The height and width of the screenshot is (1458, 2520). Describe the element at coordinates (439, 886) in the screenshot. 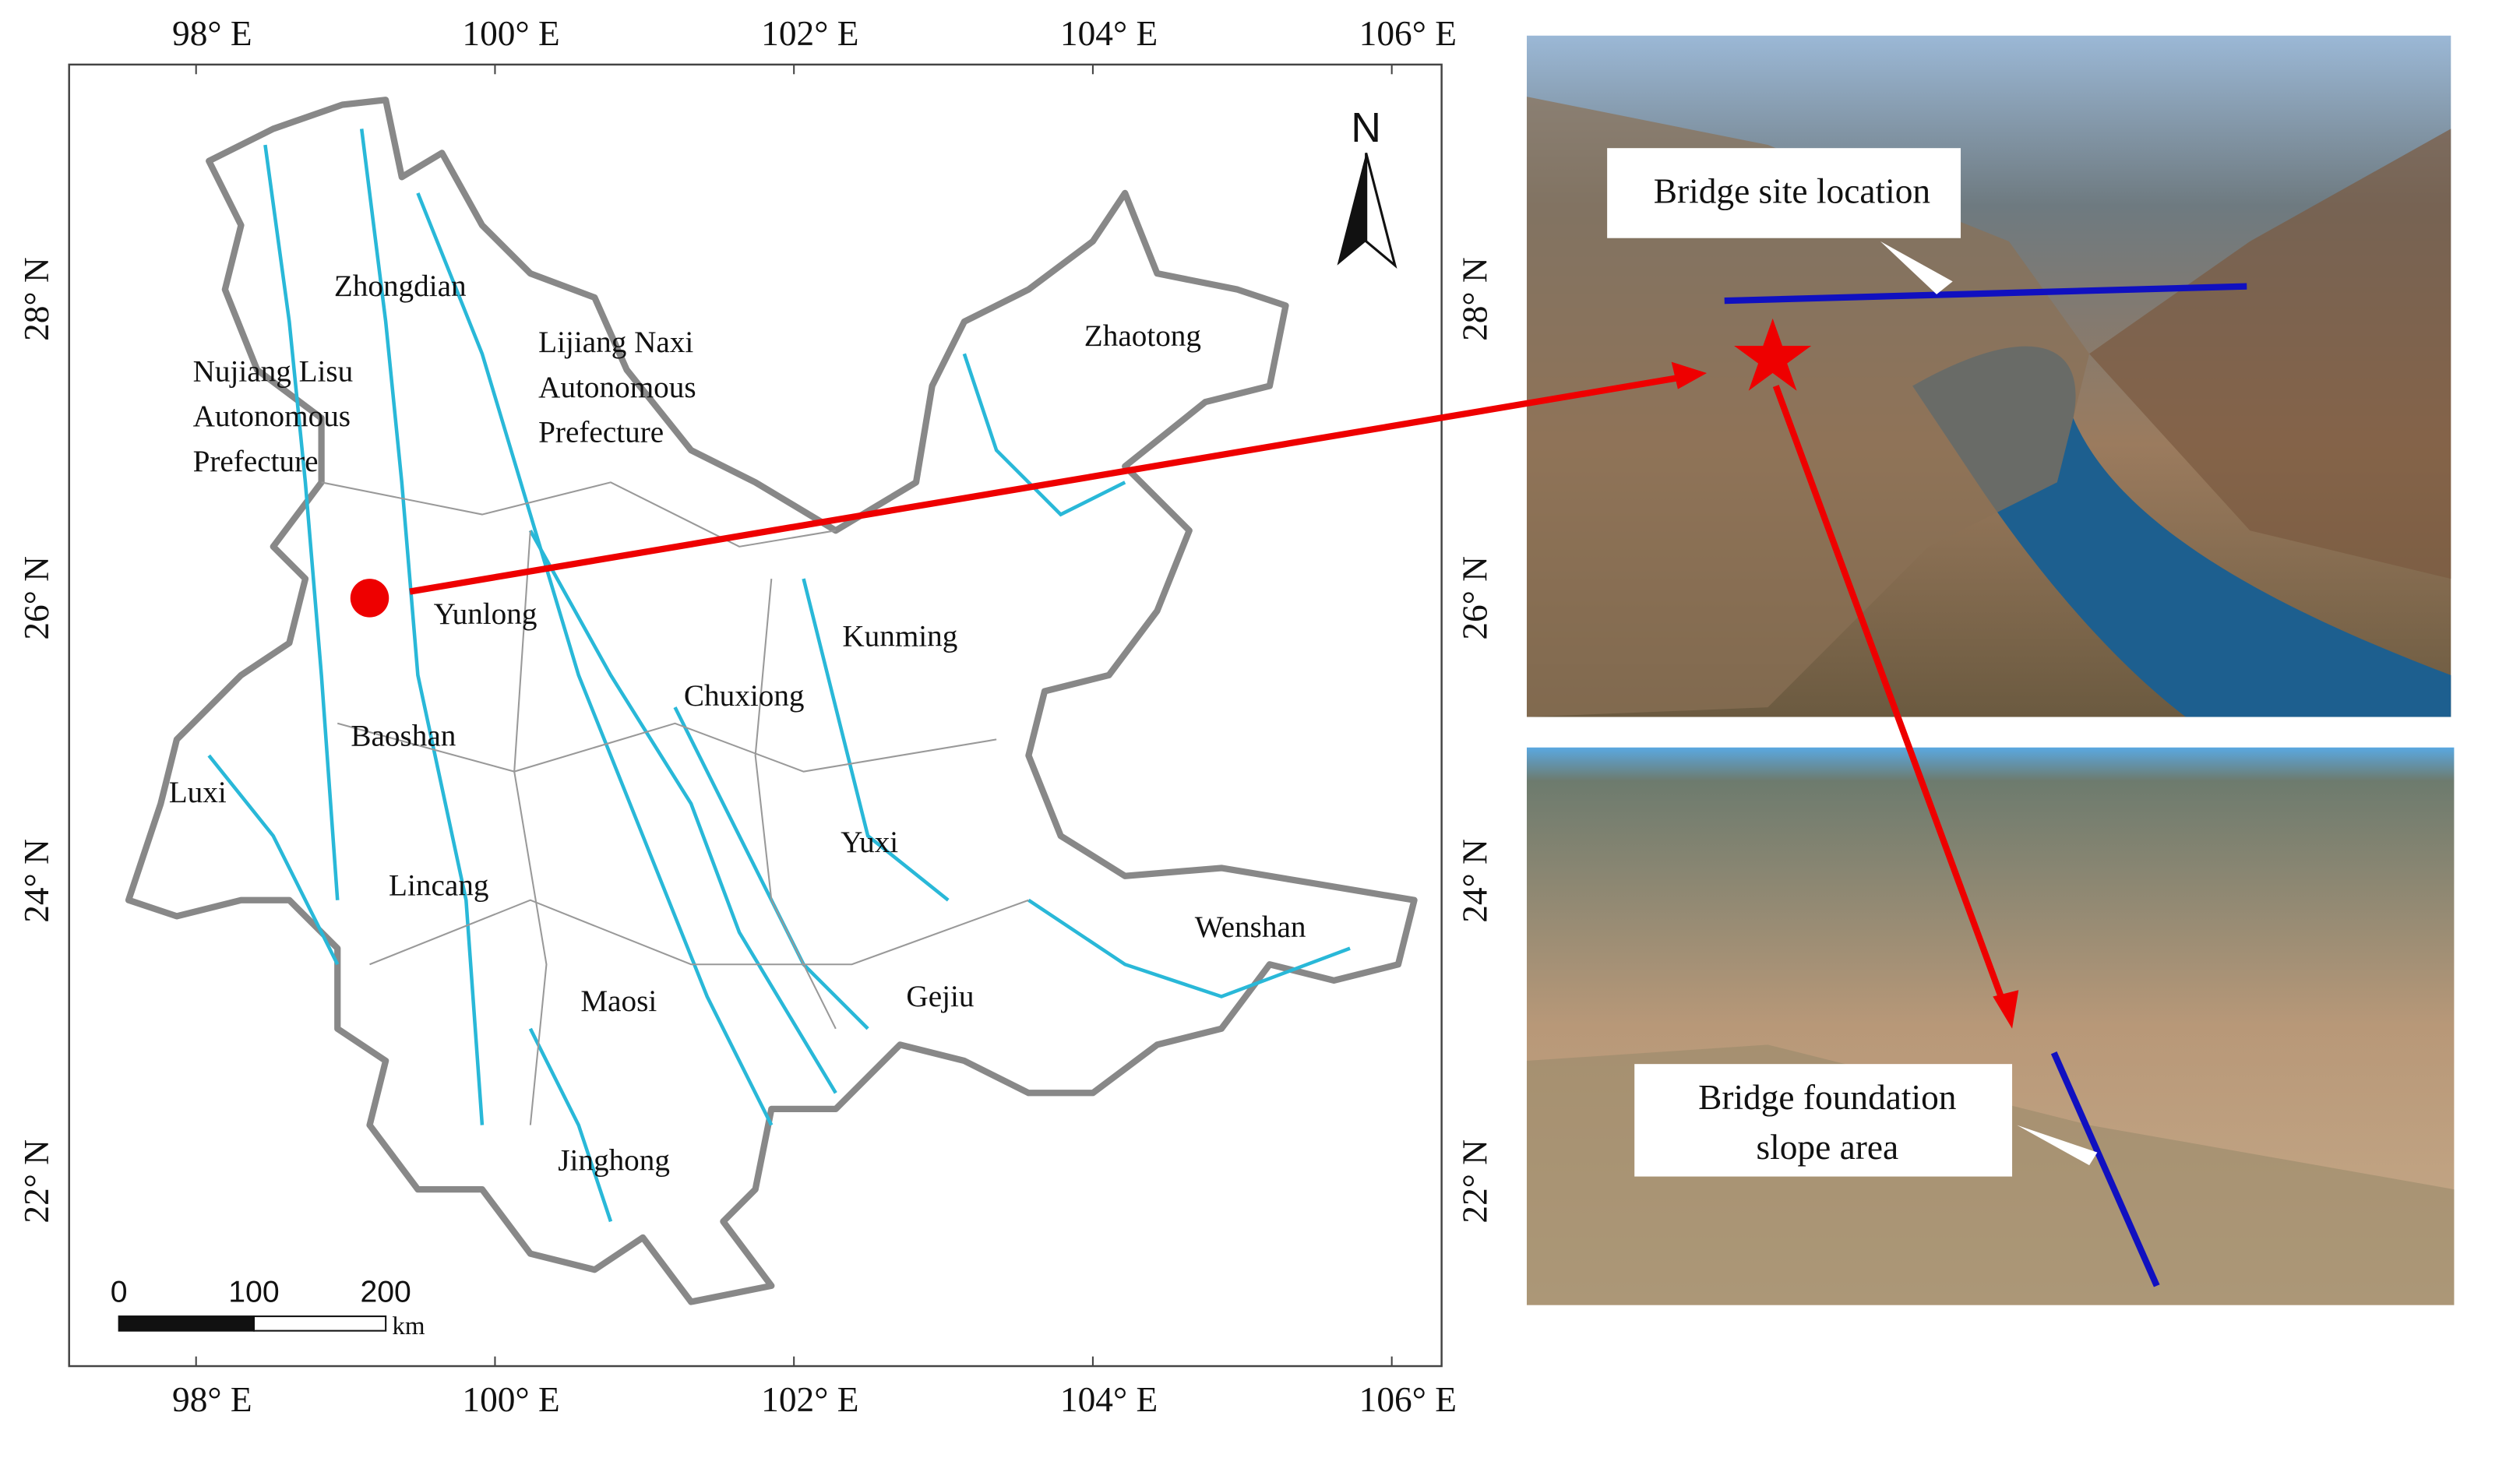

I see `place-label: Lincang` at that location.